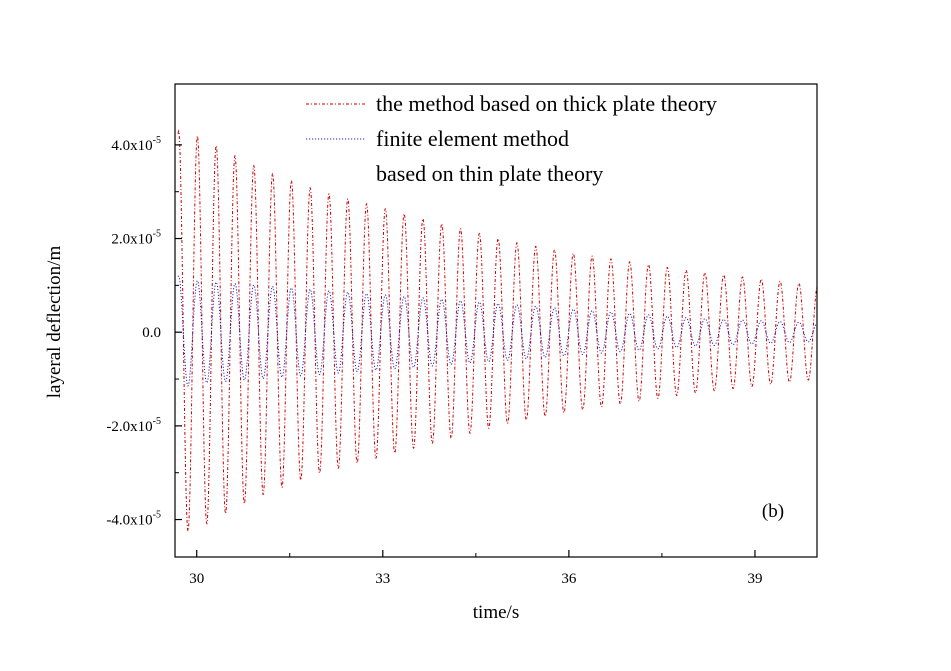  What do you see at coordinates (496, 612) in the screenshot?
I see `x-axis-title: time/s` at bounding box center [496, 612].